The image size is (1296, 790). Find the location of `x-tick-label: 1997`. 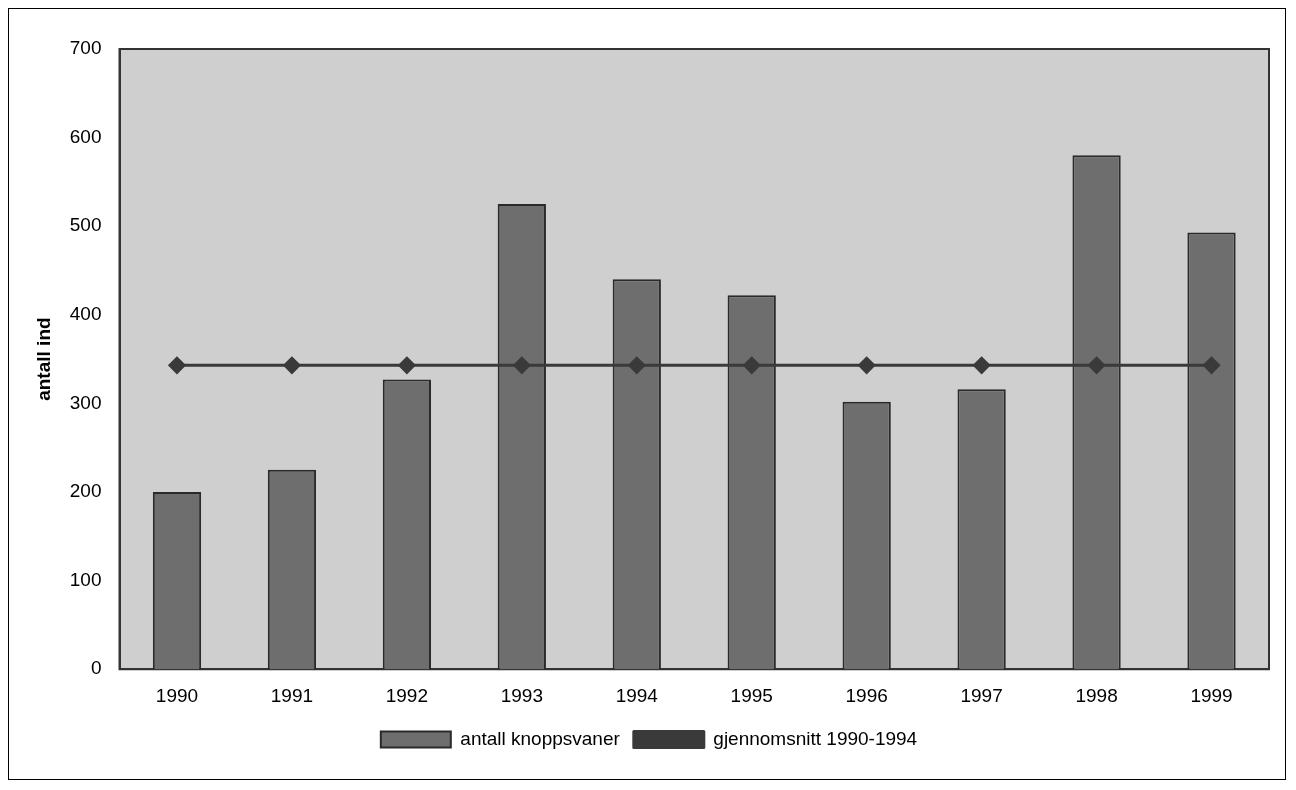

x-tick-label: 1997 is located at coordinates (981, 695).